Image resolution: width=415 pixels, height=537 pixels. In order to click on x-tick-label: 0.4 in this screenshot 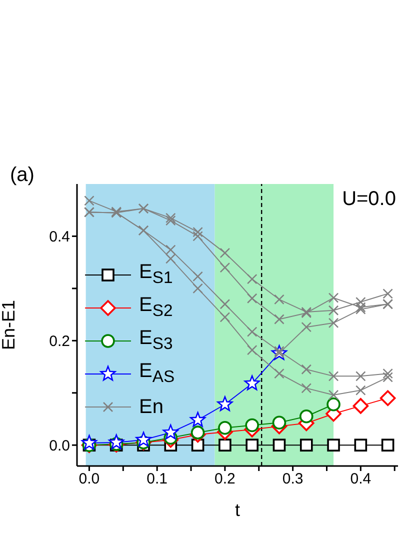, I will do `click(361, 479)`.